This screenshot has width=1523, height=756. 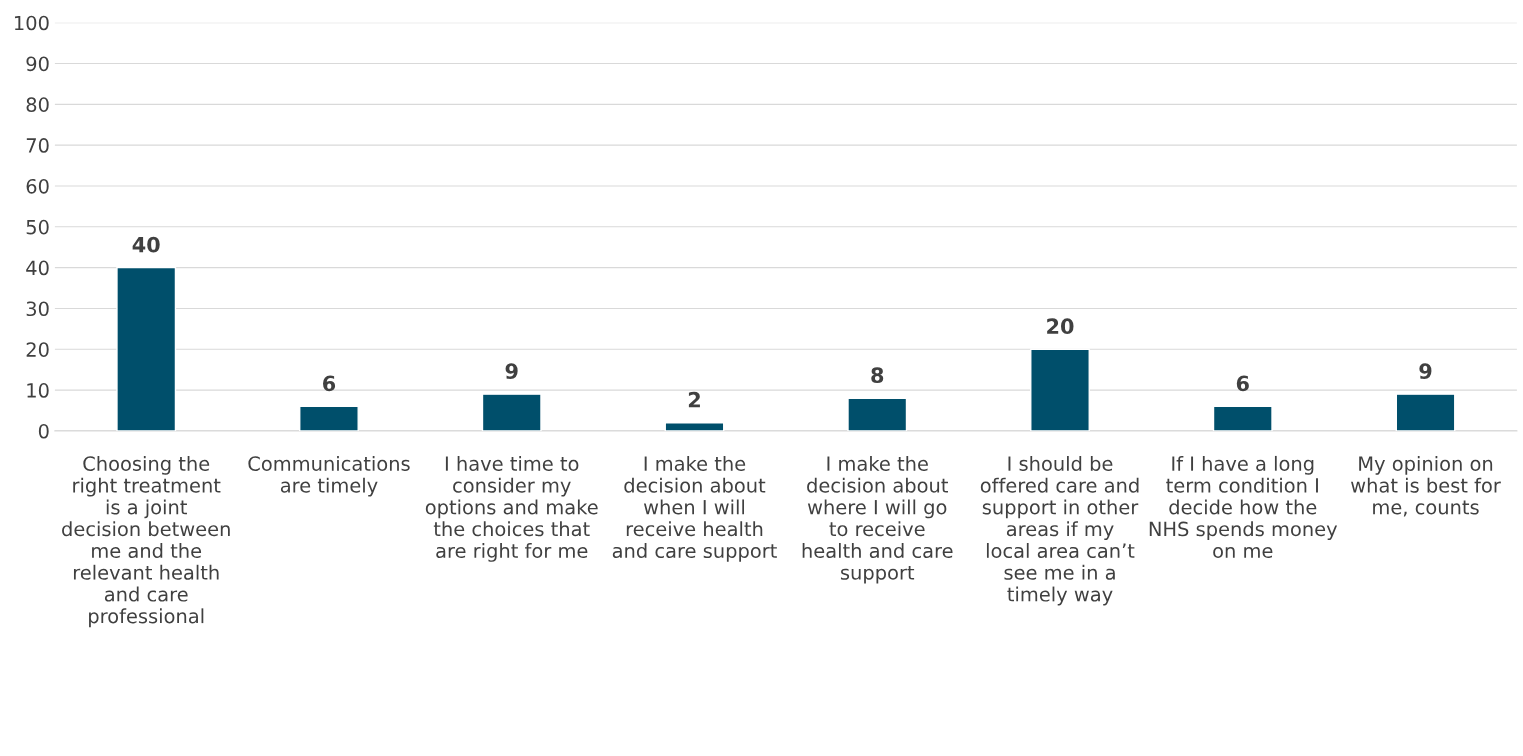 I want to click on y-tick-label: 20, so click(x=37, y=349).